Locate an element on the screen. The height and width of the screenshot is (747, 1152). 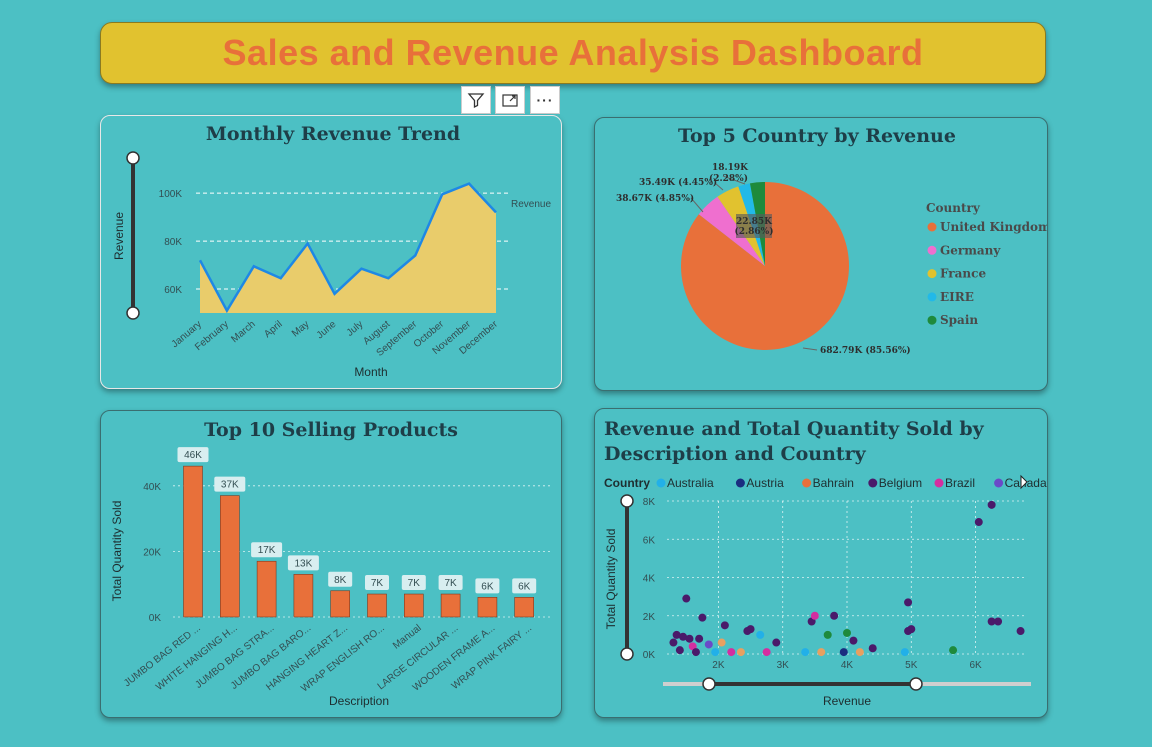
x-tick-label: 4K is located at coordinates (847, 665).